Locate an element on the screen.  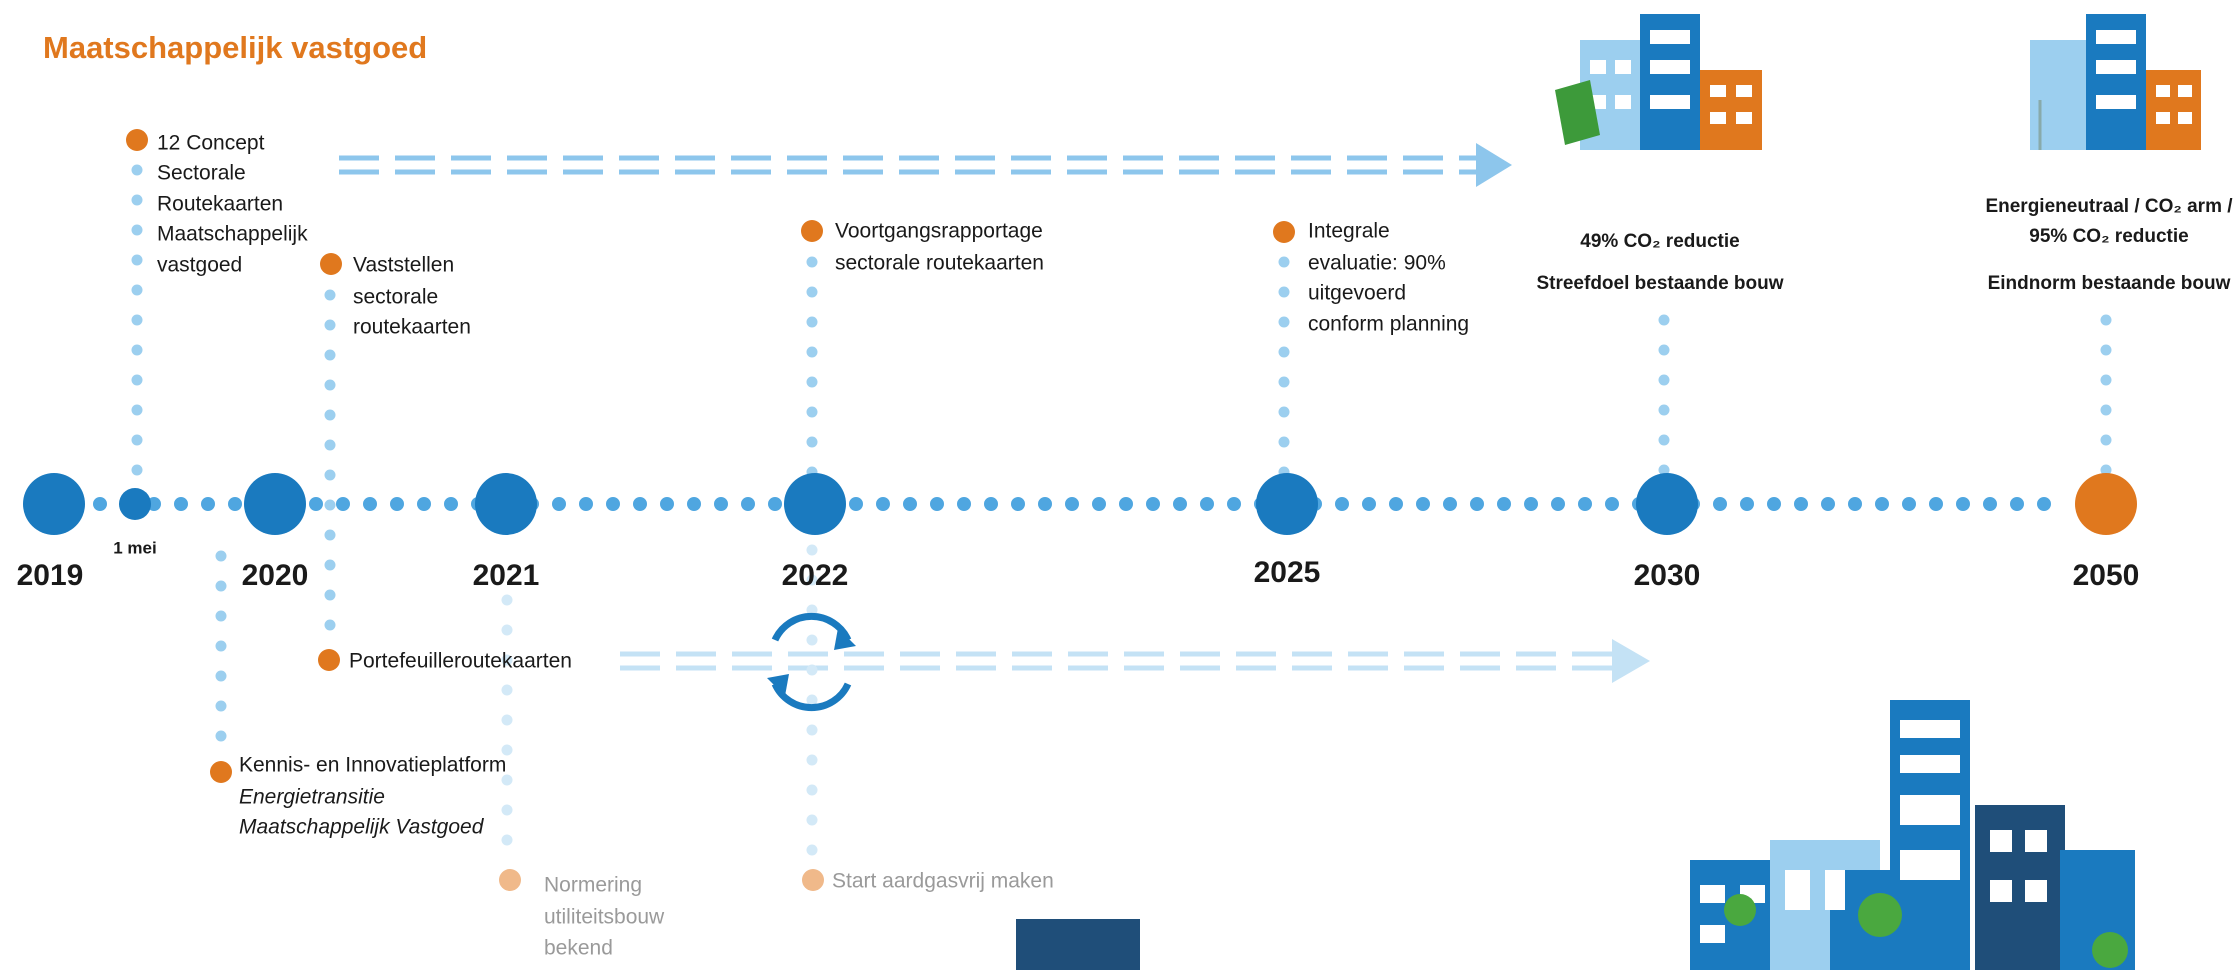
year-label: 2030 is located at coordinates (1667, 575).